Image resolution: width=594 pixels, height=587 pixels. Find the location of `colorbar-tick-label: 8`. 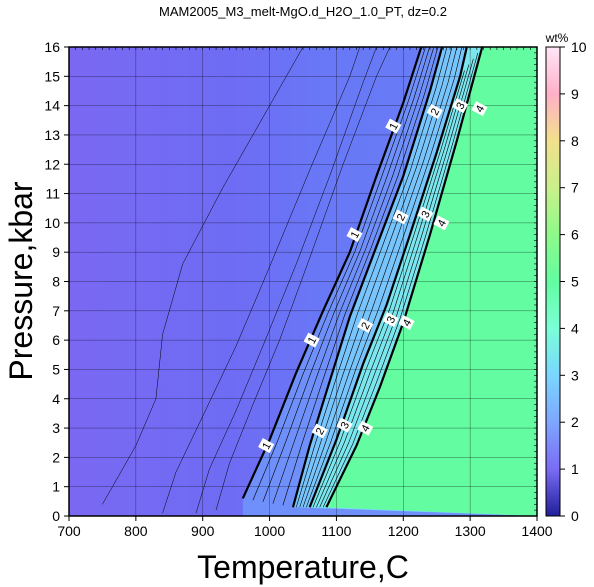

colorbar-tick-label: 8 is located at coordinates (575, 141).